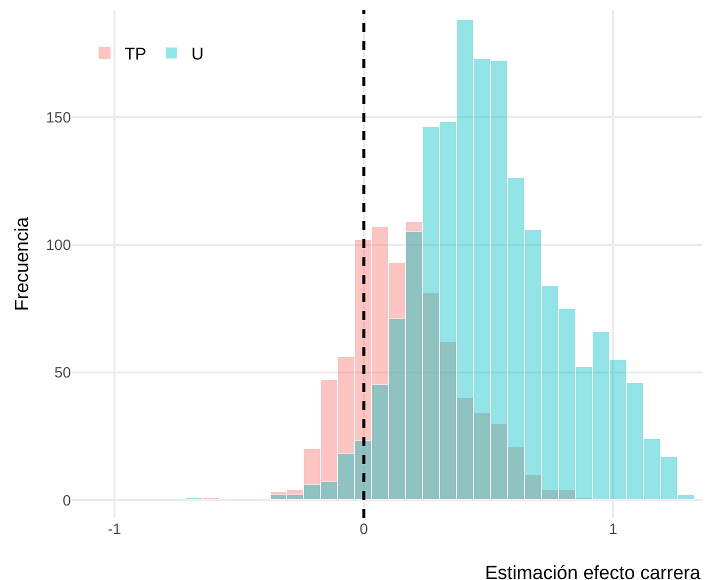  I want to click on legend-label: TP, so click(135, 54).